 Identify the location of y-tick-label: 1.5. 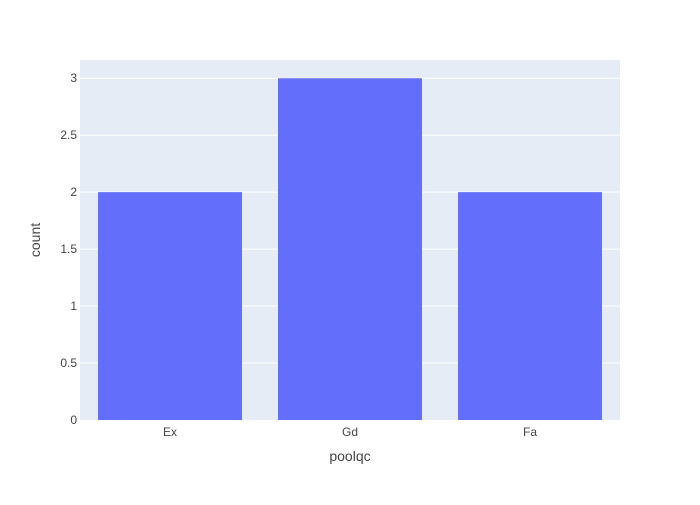
(68, 249).